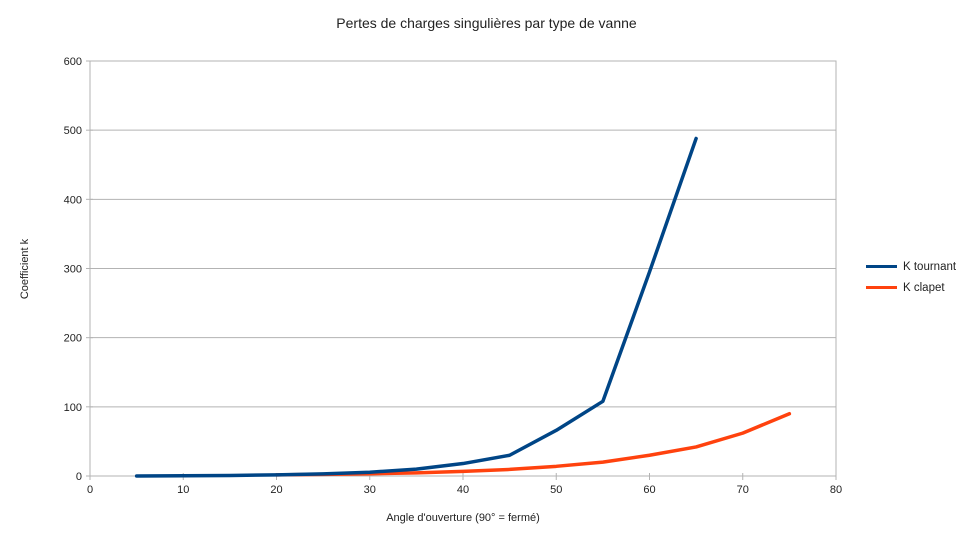  What do you see at coordinates (881, 266) in the screenshot?
I see `legend-swatch-line-k-tournant` at bounding box center [881, 266].